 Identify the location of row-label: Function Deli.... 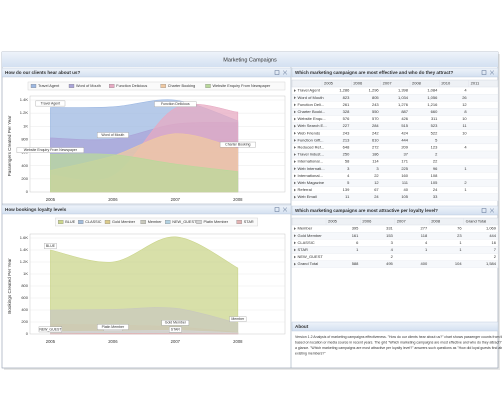
(311, 104).